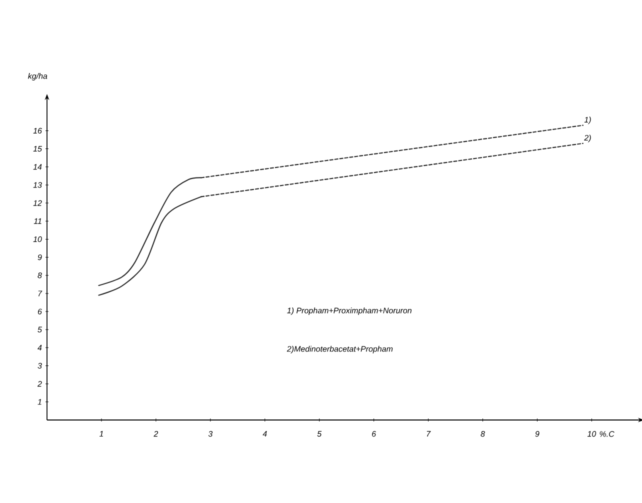  What do you see at coordinates (37, 149) in the screenshot?
I see `y-tick-label: 15` at bounding box center [37, 149].